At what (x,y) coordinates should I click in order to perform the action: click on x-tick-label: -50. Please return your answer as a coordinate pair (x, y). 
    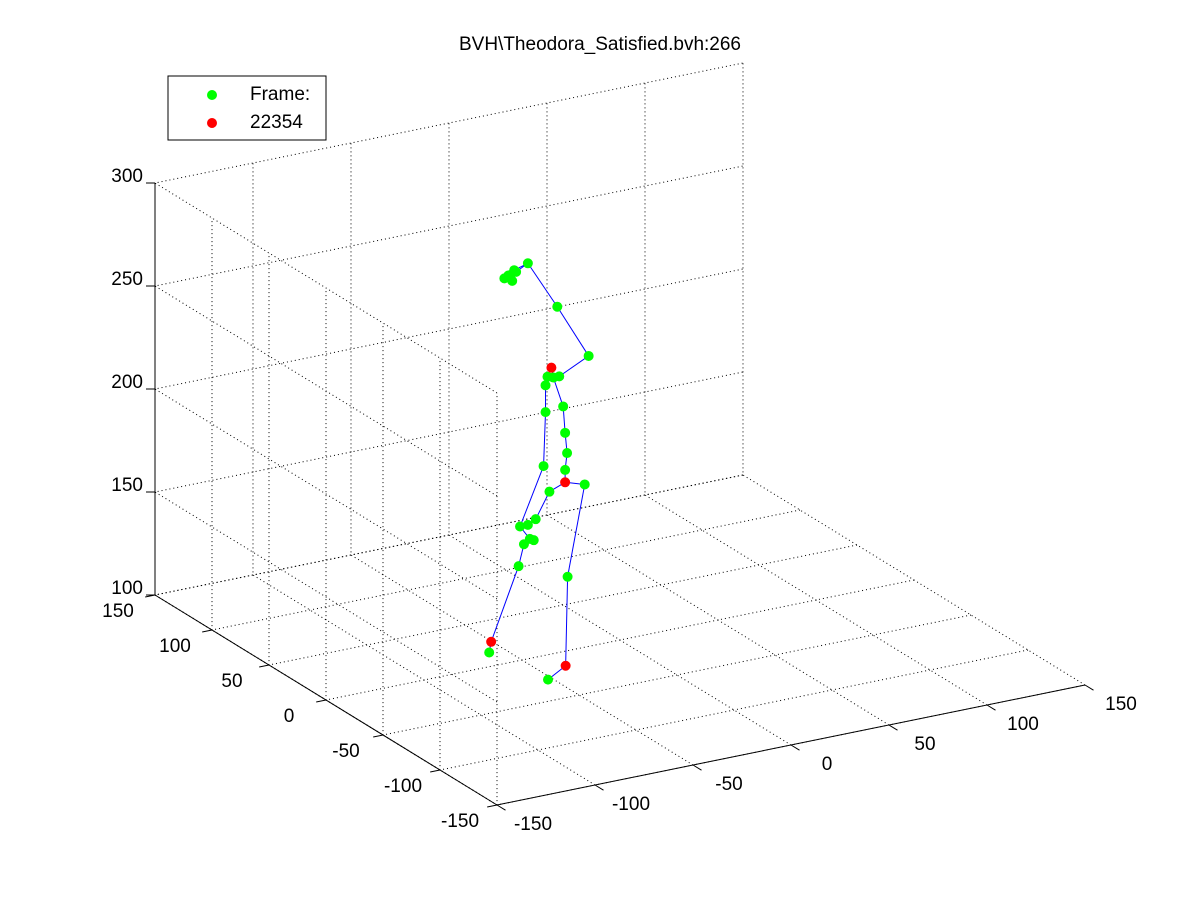
    Looking at the image, I should click on (728, 784).